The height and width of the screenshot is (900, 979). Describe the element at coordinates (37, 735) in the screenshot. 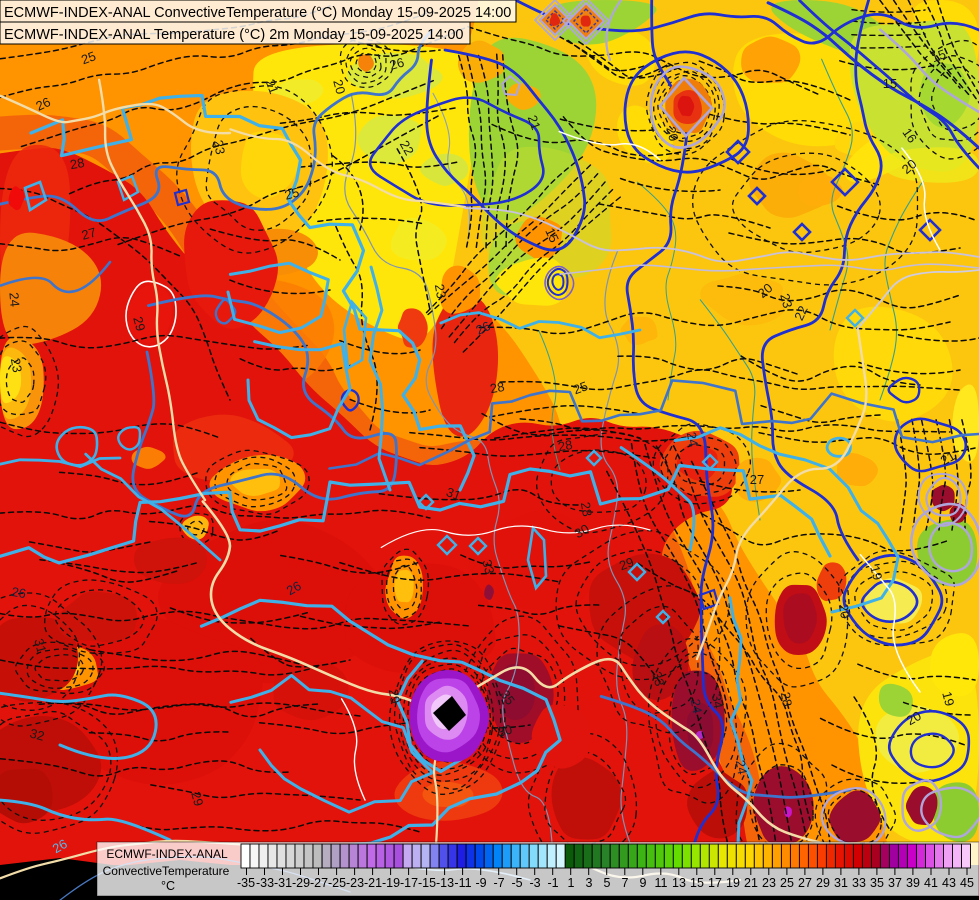

I see `svg-text: 32` at that location.